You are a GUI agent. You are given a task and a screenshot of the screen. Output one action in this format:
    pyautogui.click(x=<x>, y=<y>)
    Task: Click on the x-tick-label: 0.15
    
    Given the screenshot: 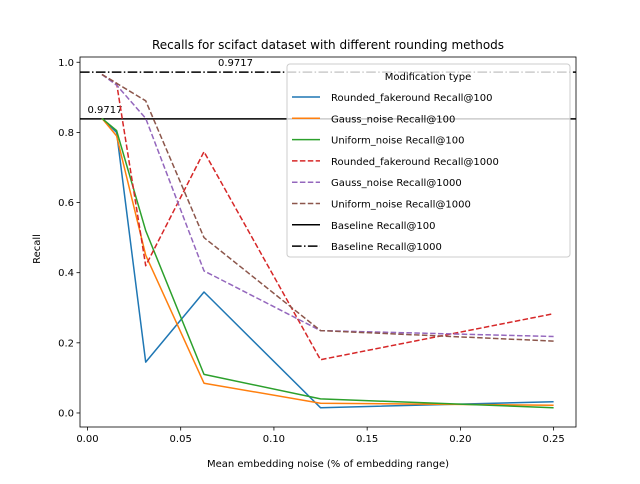 What is the action you would take?
    pyautogui.click(x=367, y=439)
    